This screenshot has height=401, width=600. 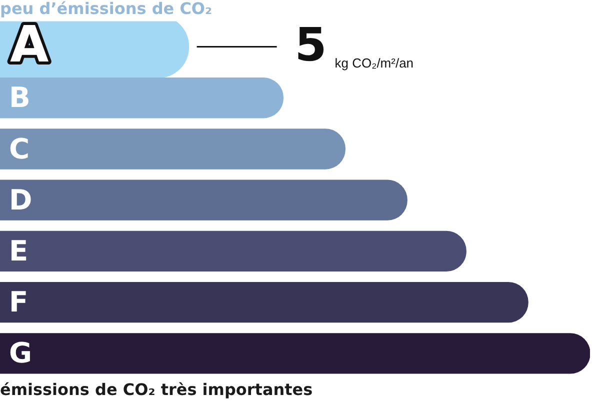 I want to click on annotation: 5, so click(x=310, y=45).